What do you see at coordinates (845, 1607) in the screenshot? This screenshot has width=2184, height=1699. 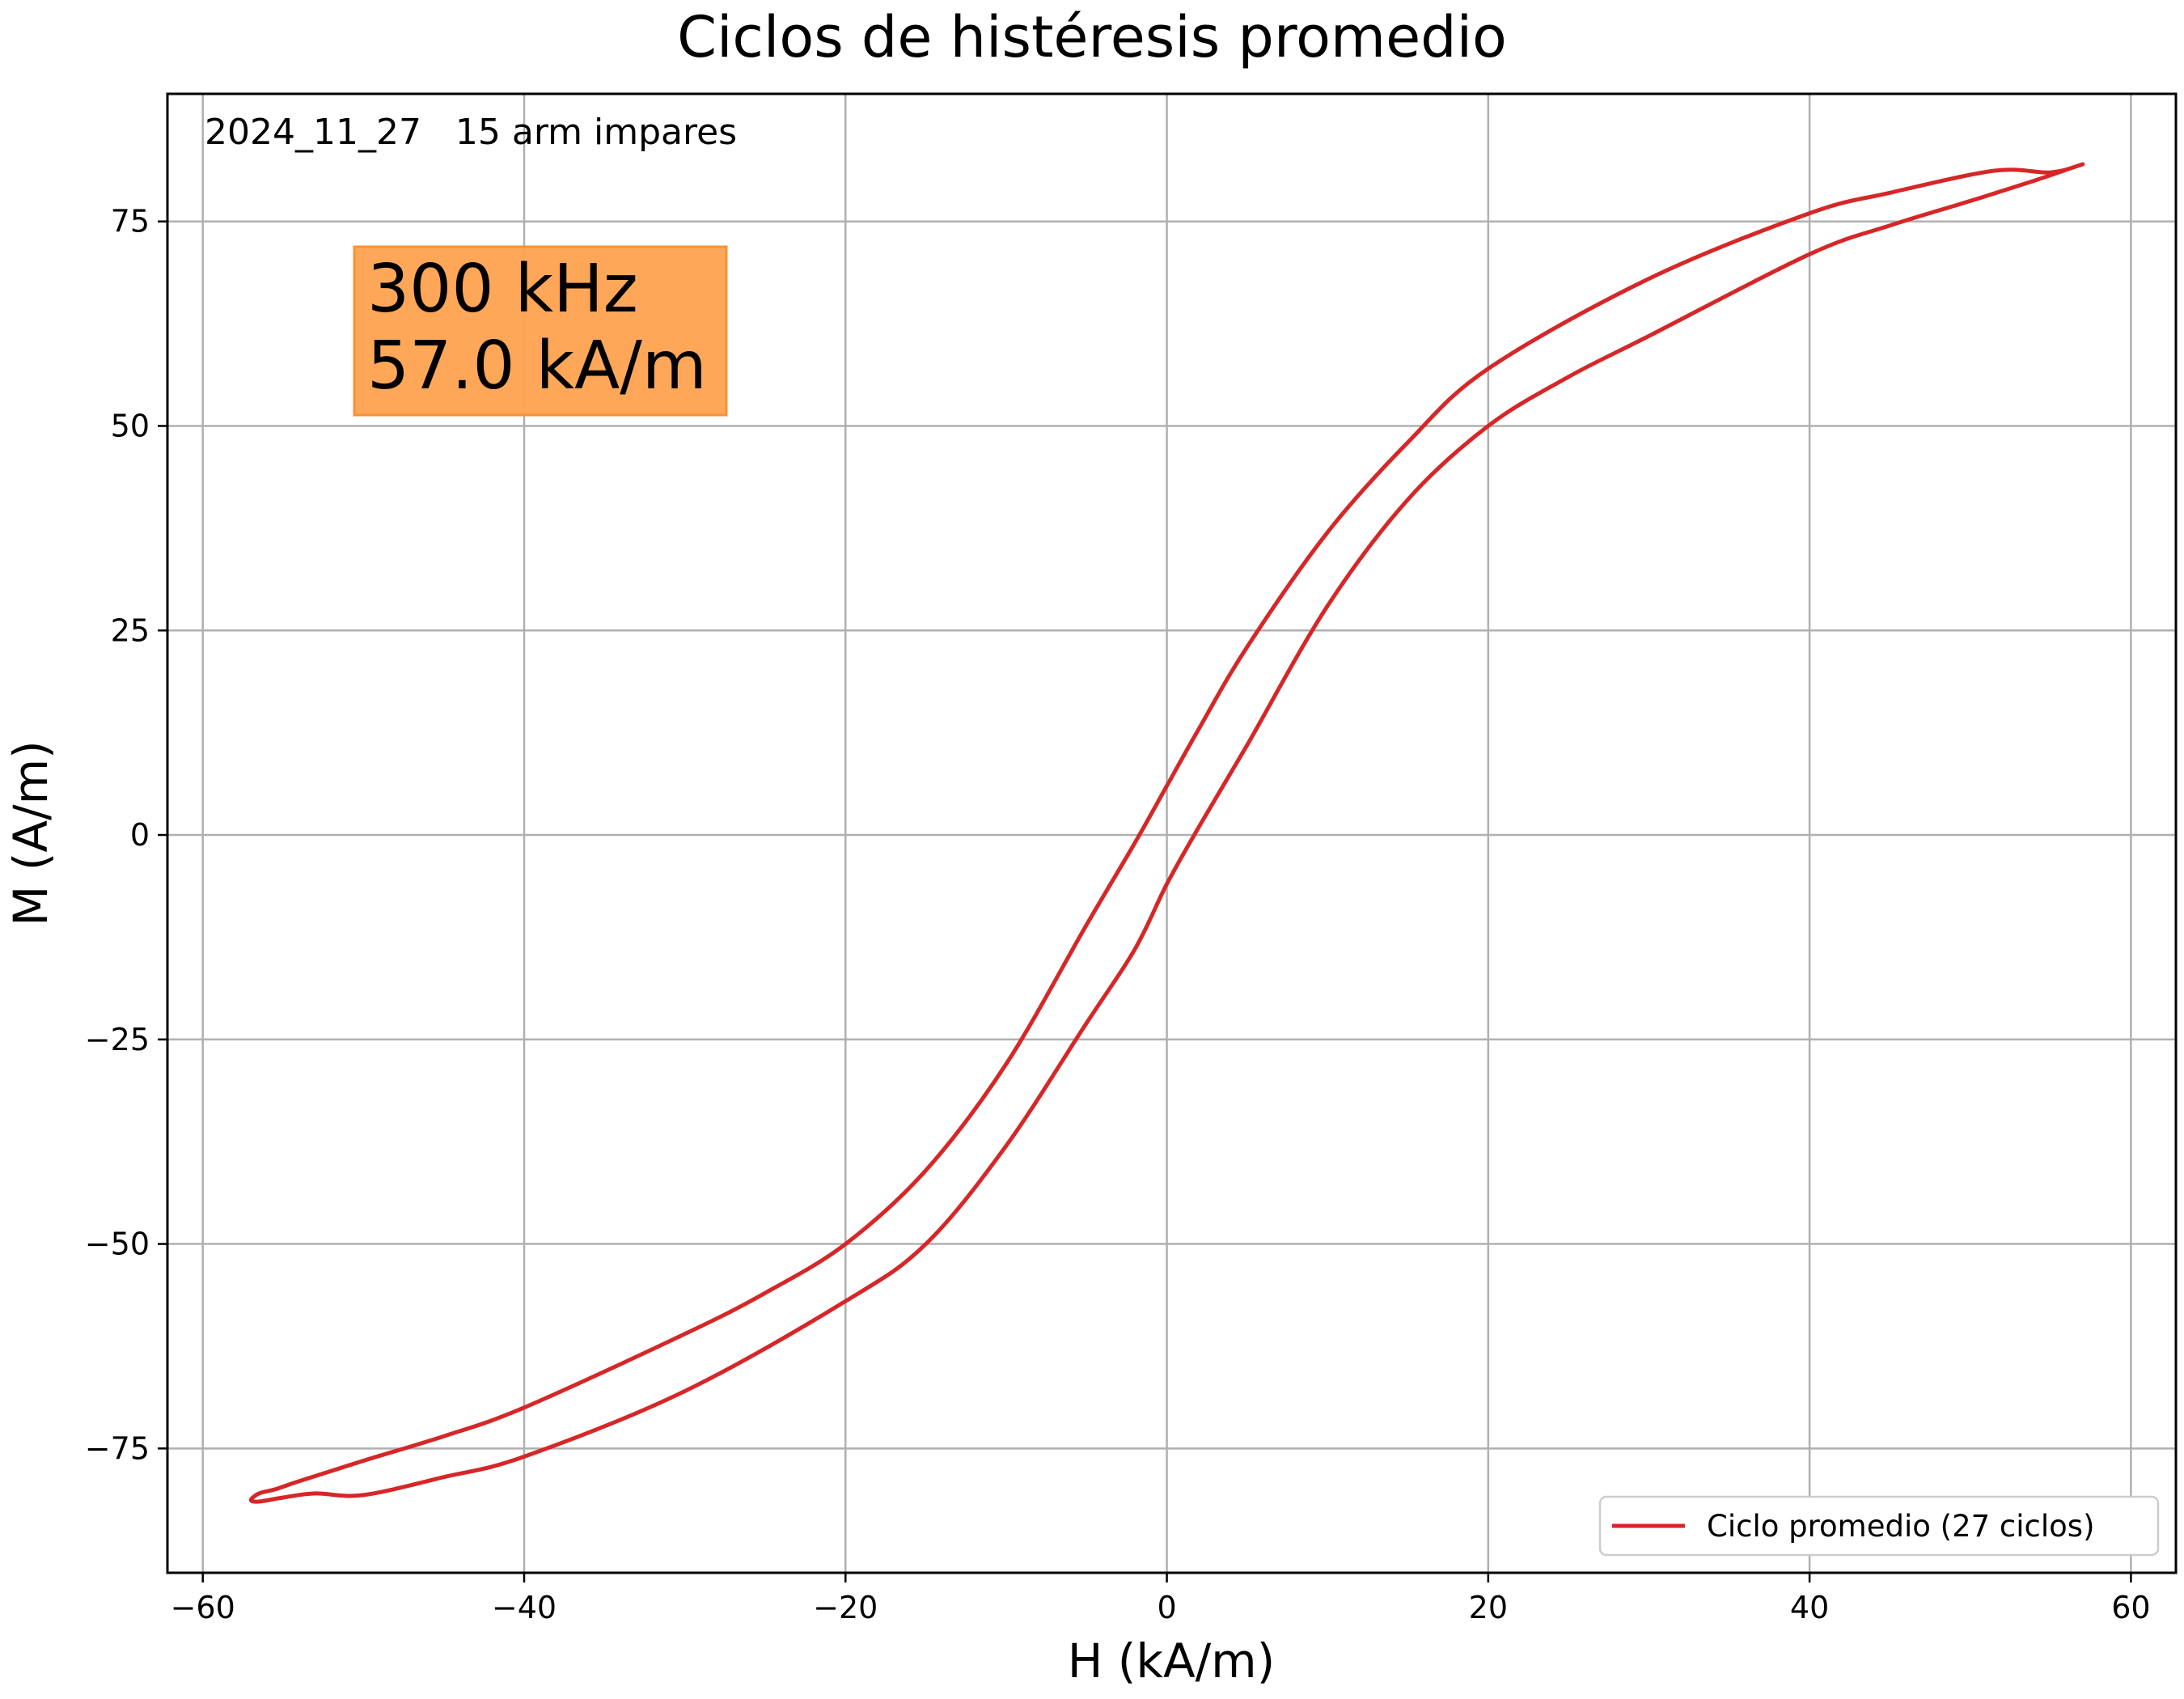 I see `x-tick-label: −20` at bounding box center [845, 1607].